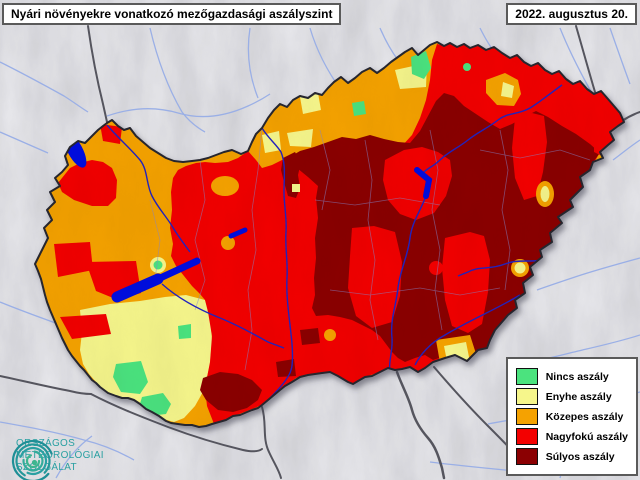 The width and height of the screenshot is (640, 480). I want to click on legend-swatch-kozepes, so click(526, 416).